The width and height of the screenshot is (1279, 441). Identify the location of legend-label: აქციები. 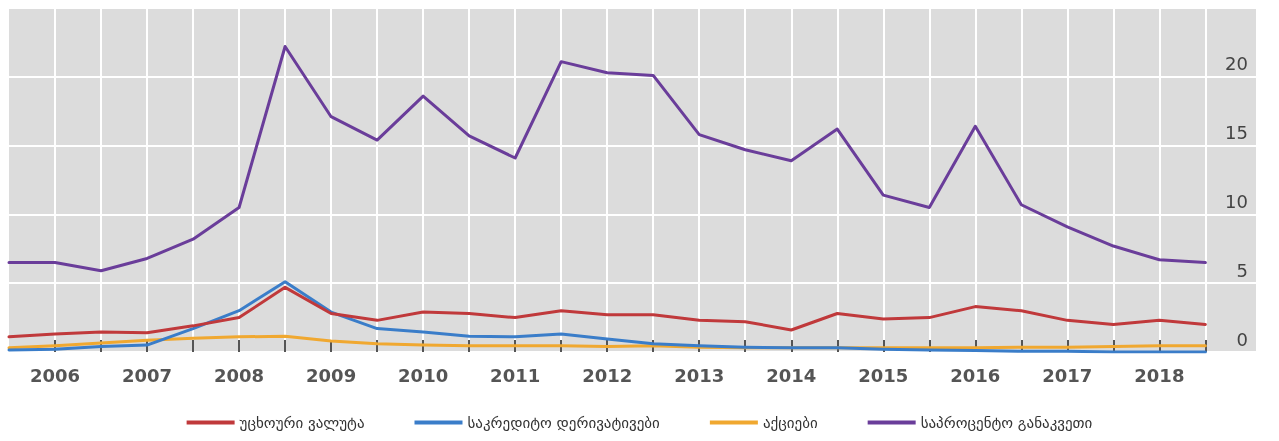
(790, 422).